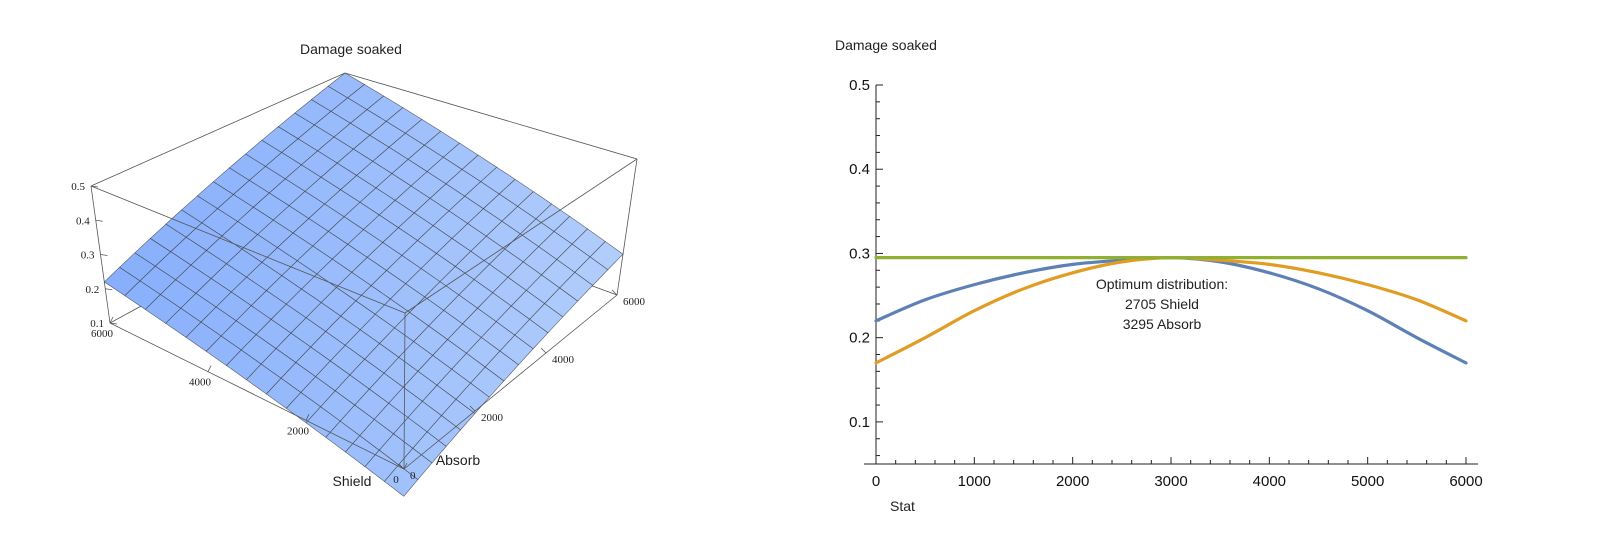 This screenshot has height=549, width=1600. I want to click on x-tick-label: 4000, so click(1269, 481).